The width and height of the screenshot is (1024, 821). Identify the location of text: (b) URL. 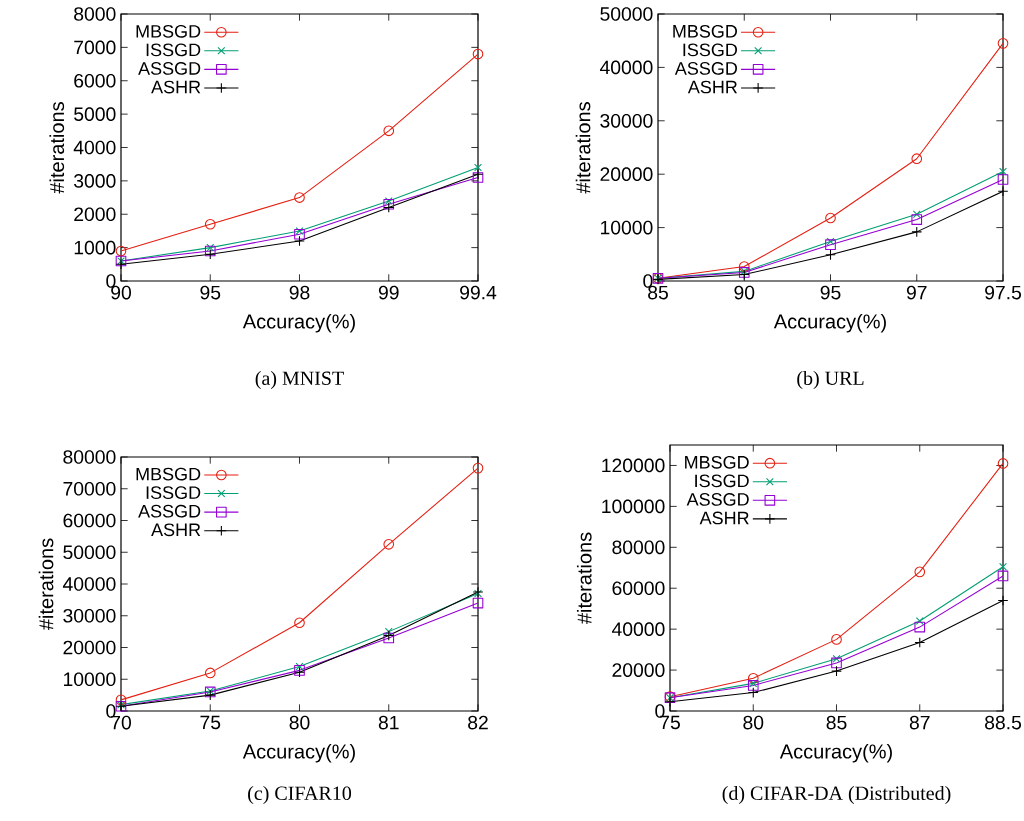
(830, 380).